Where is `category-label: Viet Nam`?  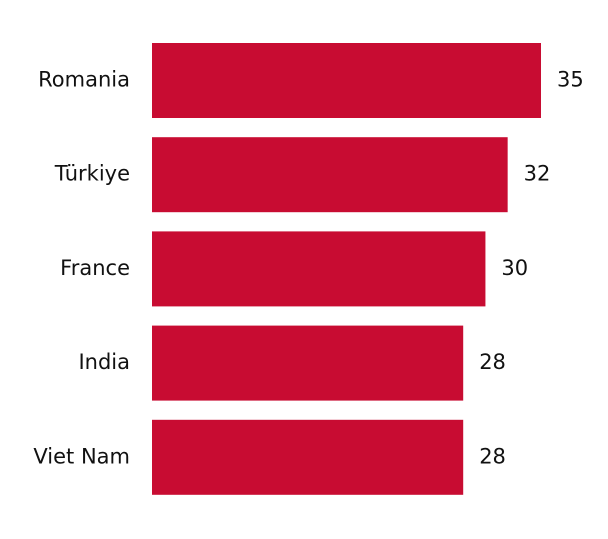
category-label: Viet Nam is located at coordinates (81, 456).